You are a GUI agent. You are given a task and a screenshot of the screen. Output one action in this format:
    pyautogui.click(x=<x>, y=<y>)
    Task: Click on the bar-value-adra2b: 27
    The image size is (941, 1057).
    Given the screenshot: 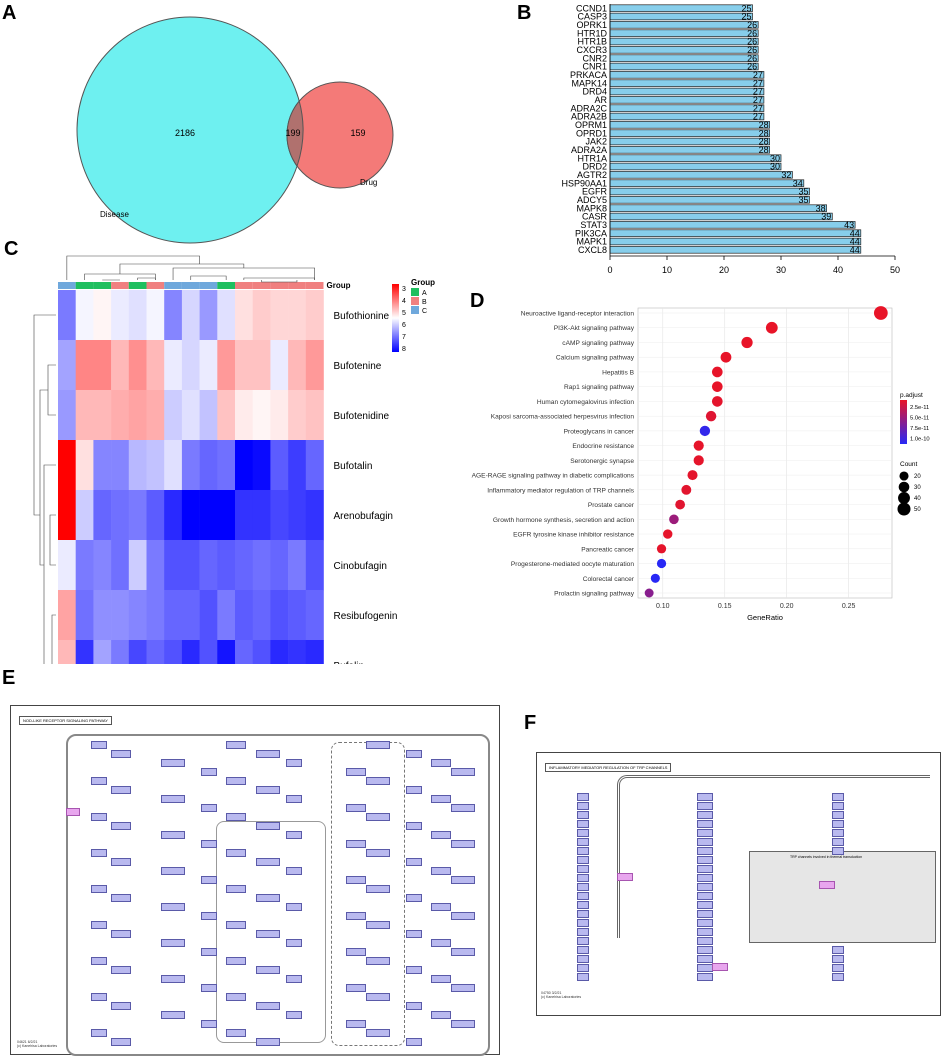 What is the action you would take?
    pyautogui.click(x=758, y=117)
    